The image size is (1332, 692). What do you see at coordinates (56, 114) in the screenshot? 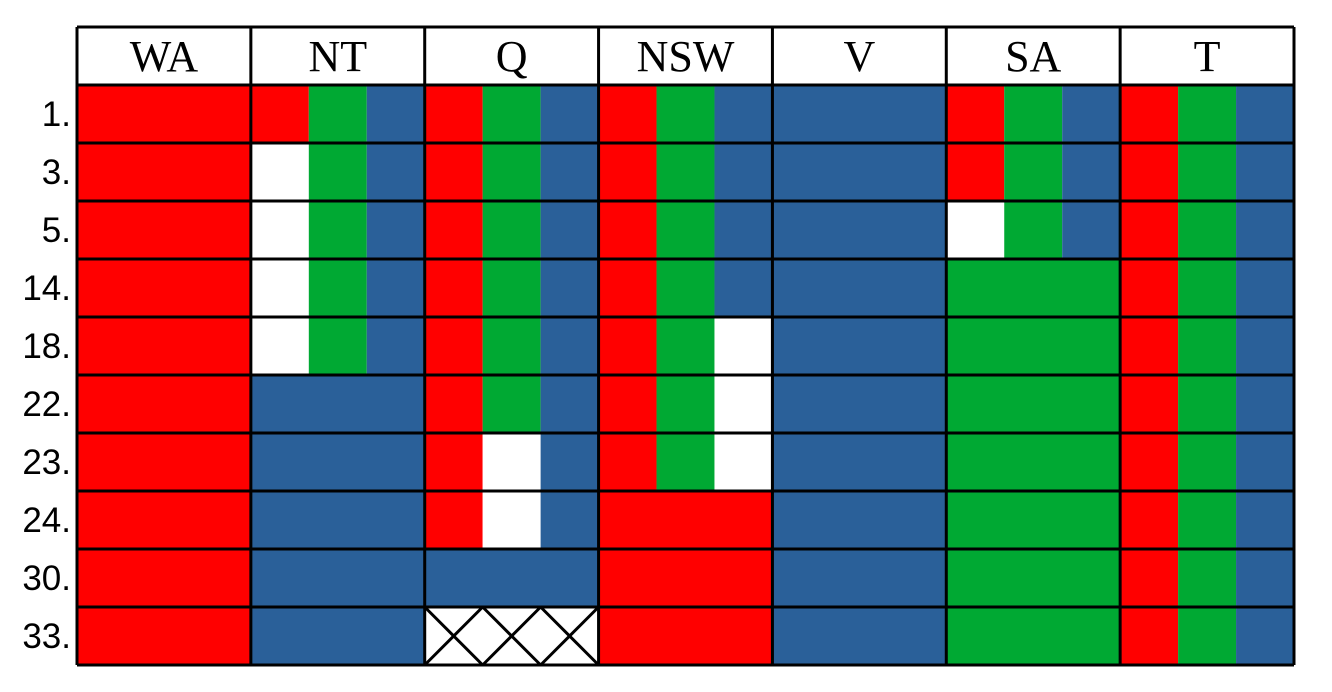
I see `row-label: 1.` at bounding box center [56, 114].